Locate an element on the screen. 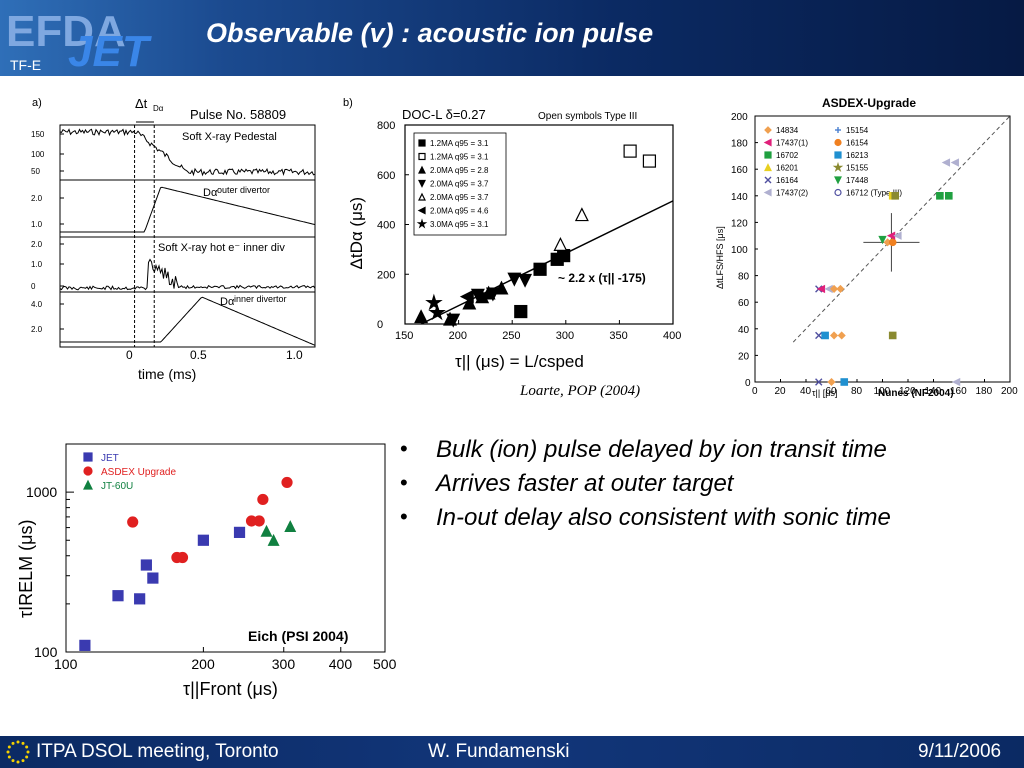 This screenshot has height=768, width=1024. chart-b-xtick-label: 300 is located at coordinates (565, 336).